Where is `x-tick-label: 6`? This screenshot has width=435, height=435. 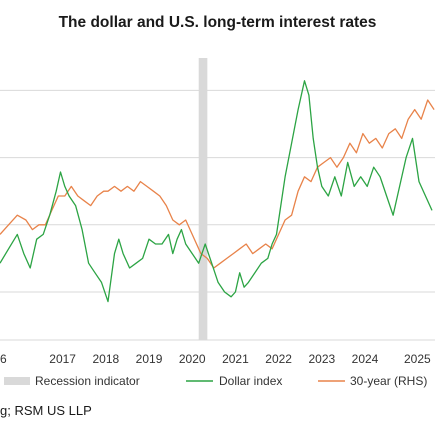
x-tick-label: 6 is located at coordinates (3, 359).